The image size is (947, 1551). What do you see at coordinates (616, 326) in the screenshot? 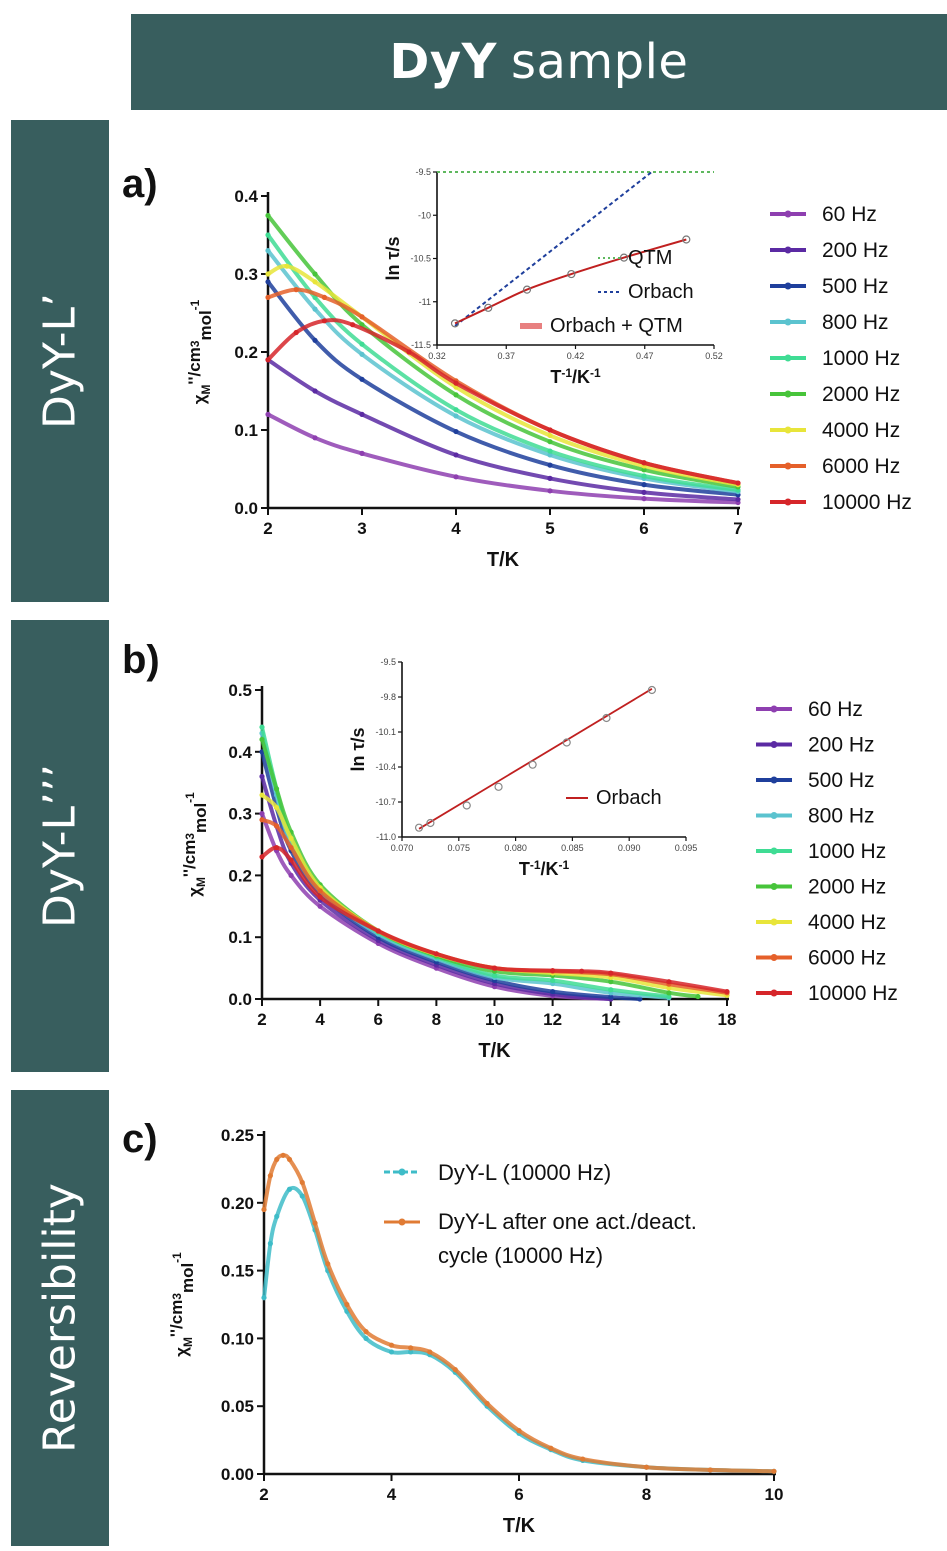
I see `inset-legend-label: Orbach + QTM` at bounding box center [616, 326].